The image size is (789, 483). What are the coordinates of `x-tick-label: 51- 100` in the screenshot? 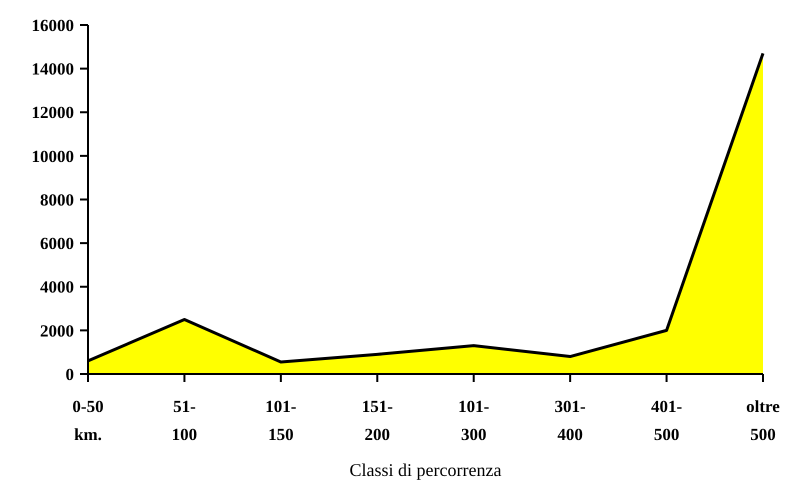 It's located at (185, 420).